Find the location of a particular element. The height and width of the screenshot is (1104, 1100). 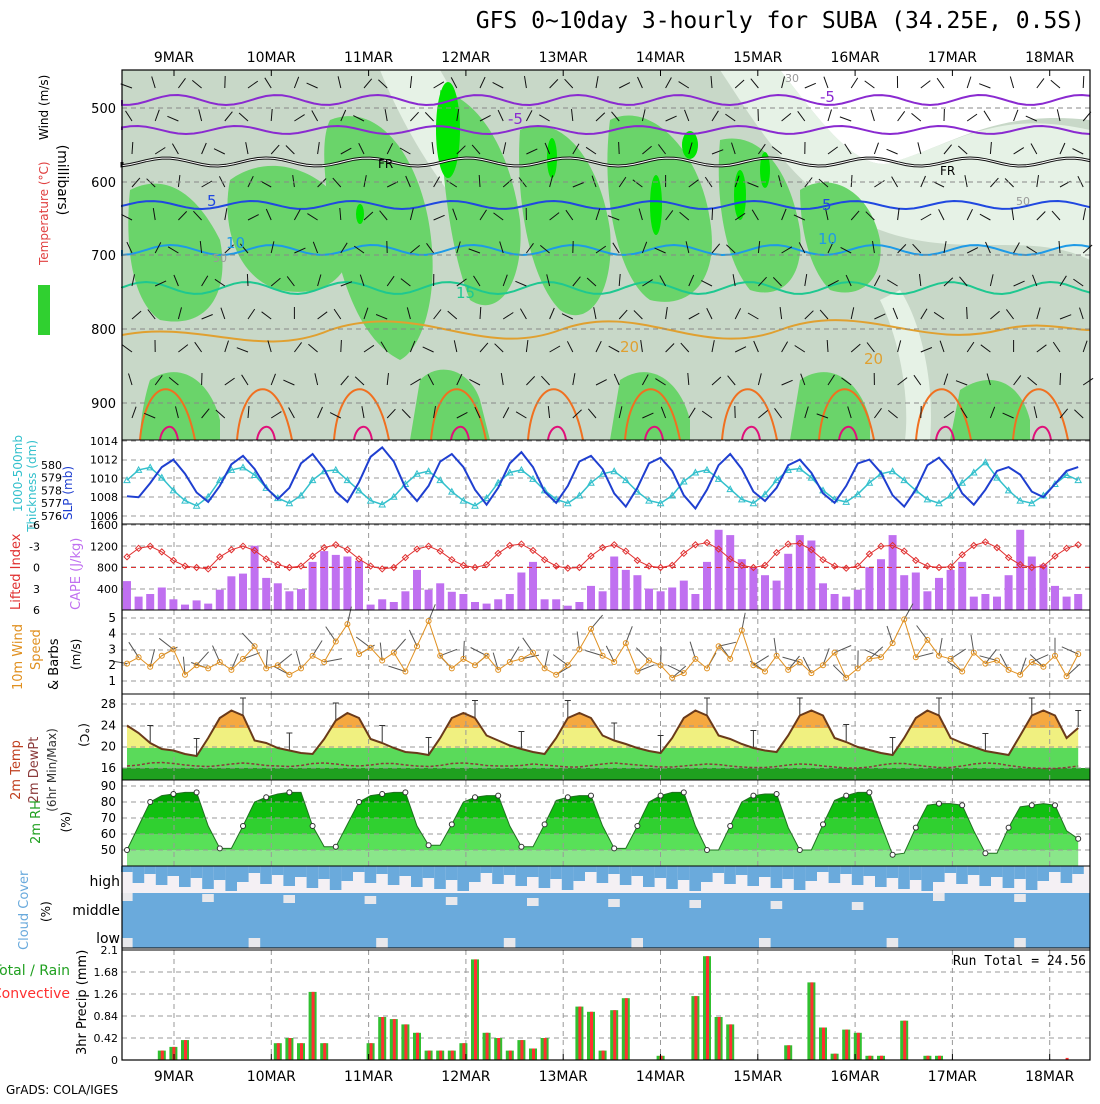

date-label-bottom: 14MAR is located at coordinates (660, 1077).